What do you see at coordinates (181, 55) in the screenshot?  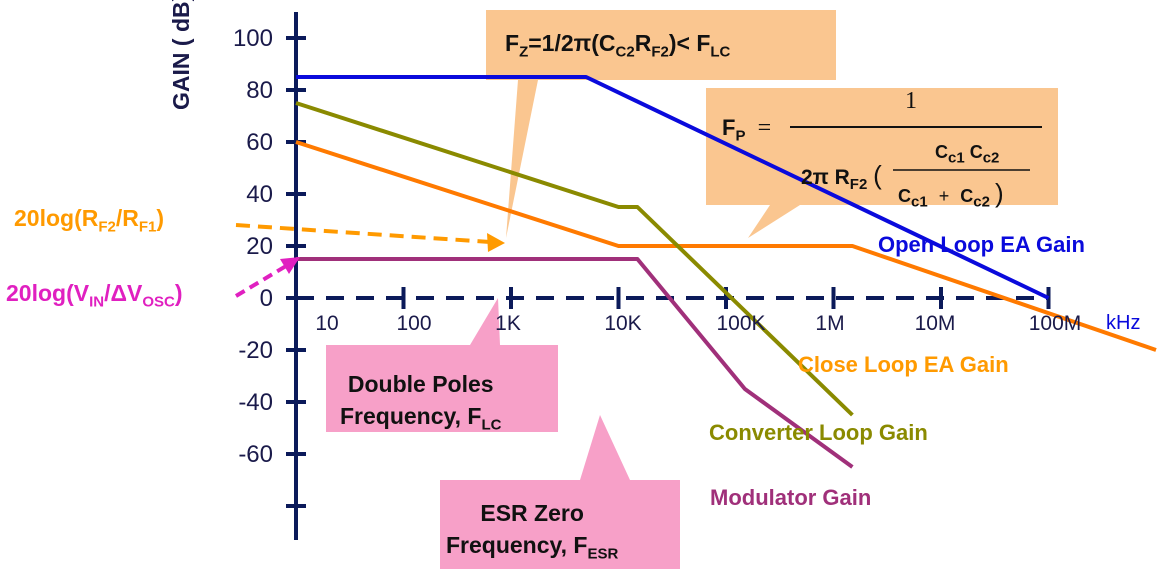 I see `y-axis-label: GAIN ( dB)` at bounding box center [181, 55].